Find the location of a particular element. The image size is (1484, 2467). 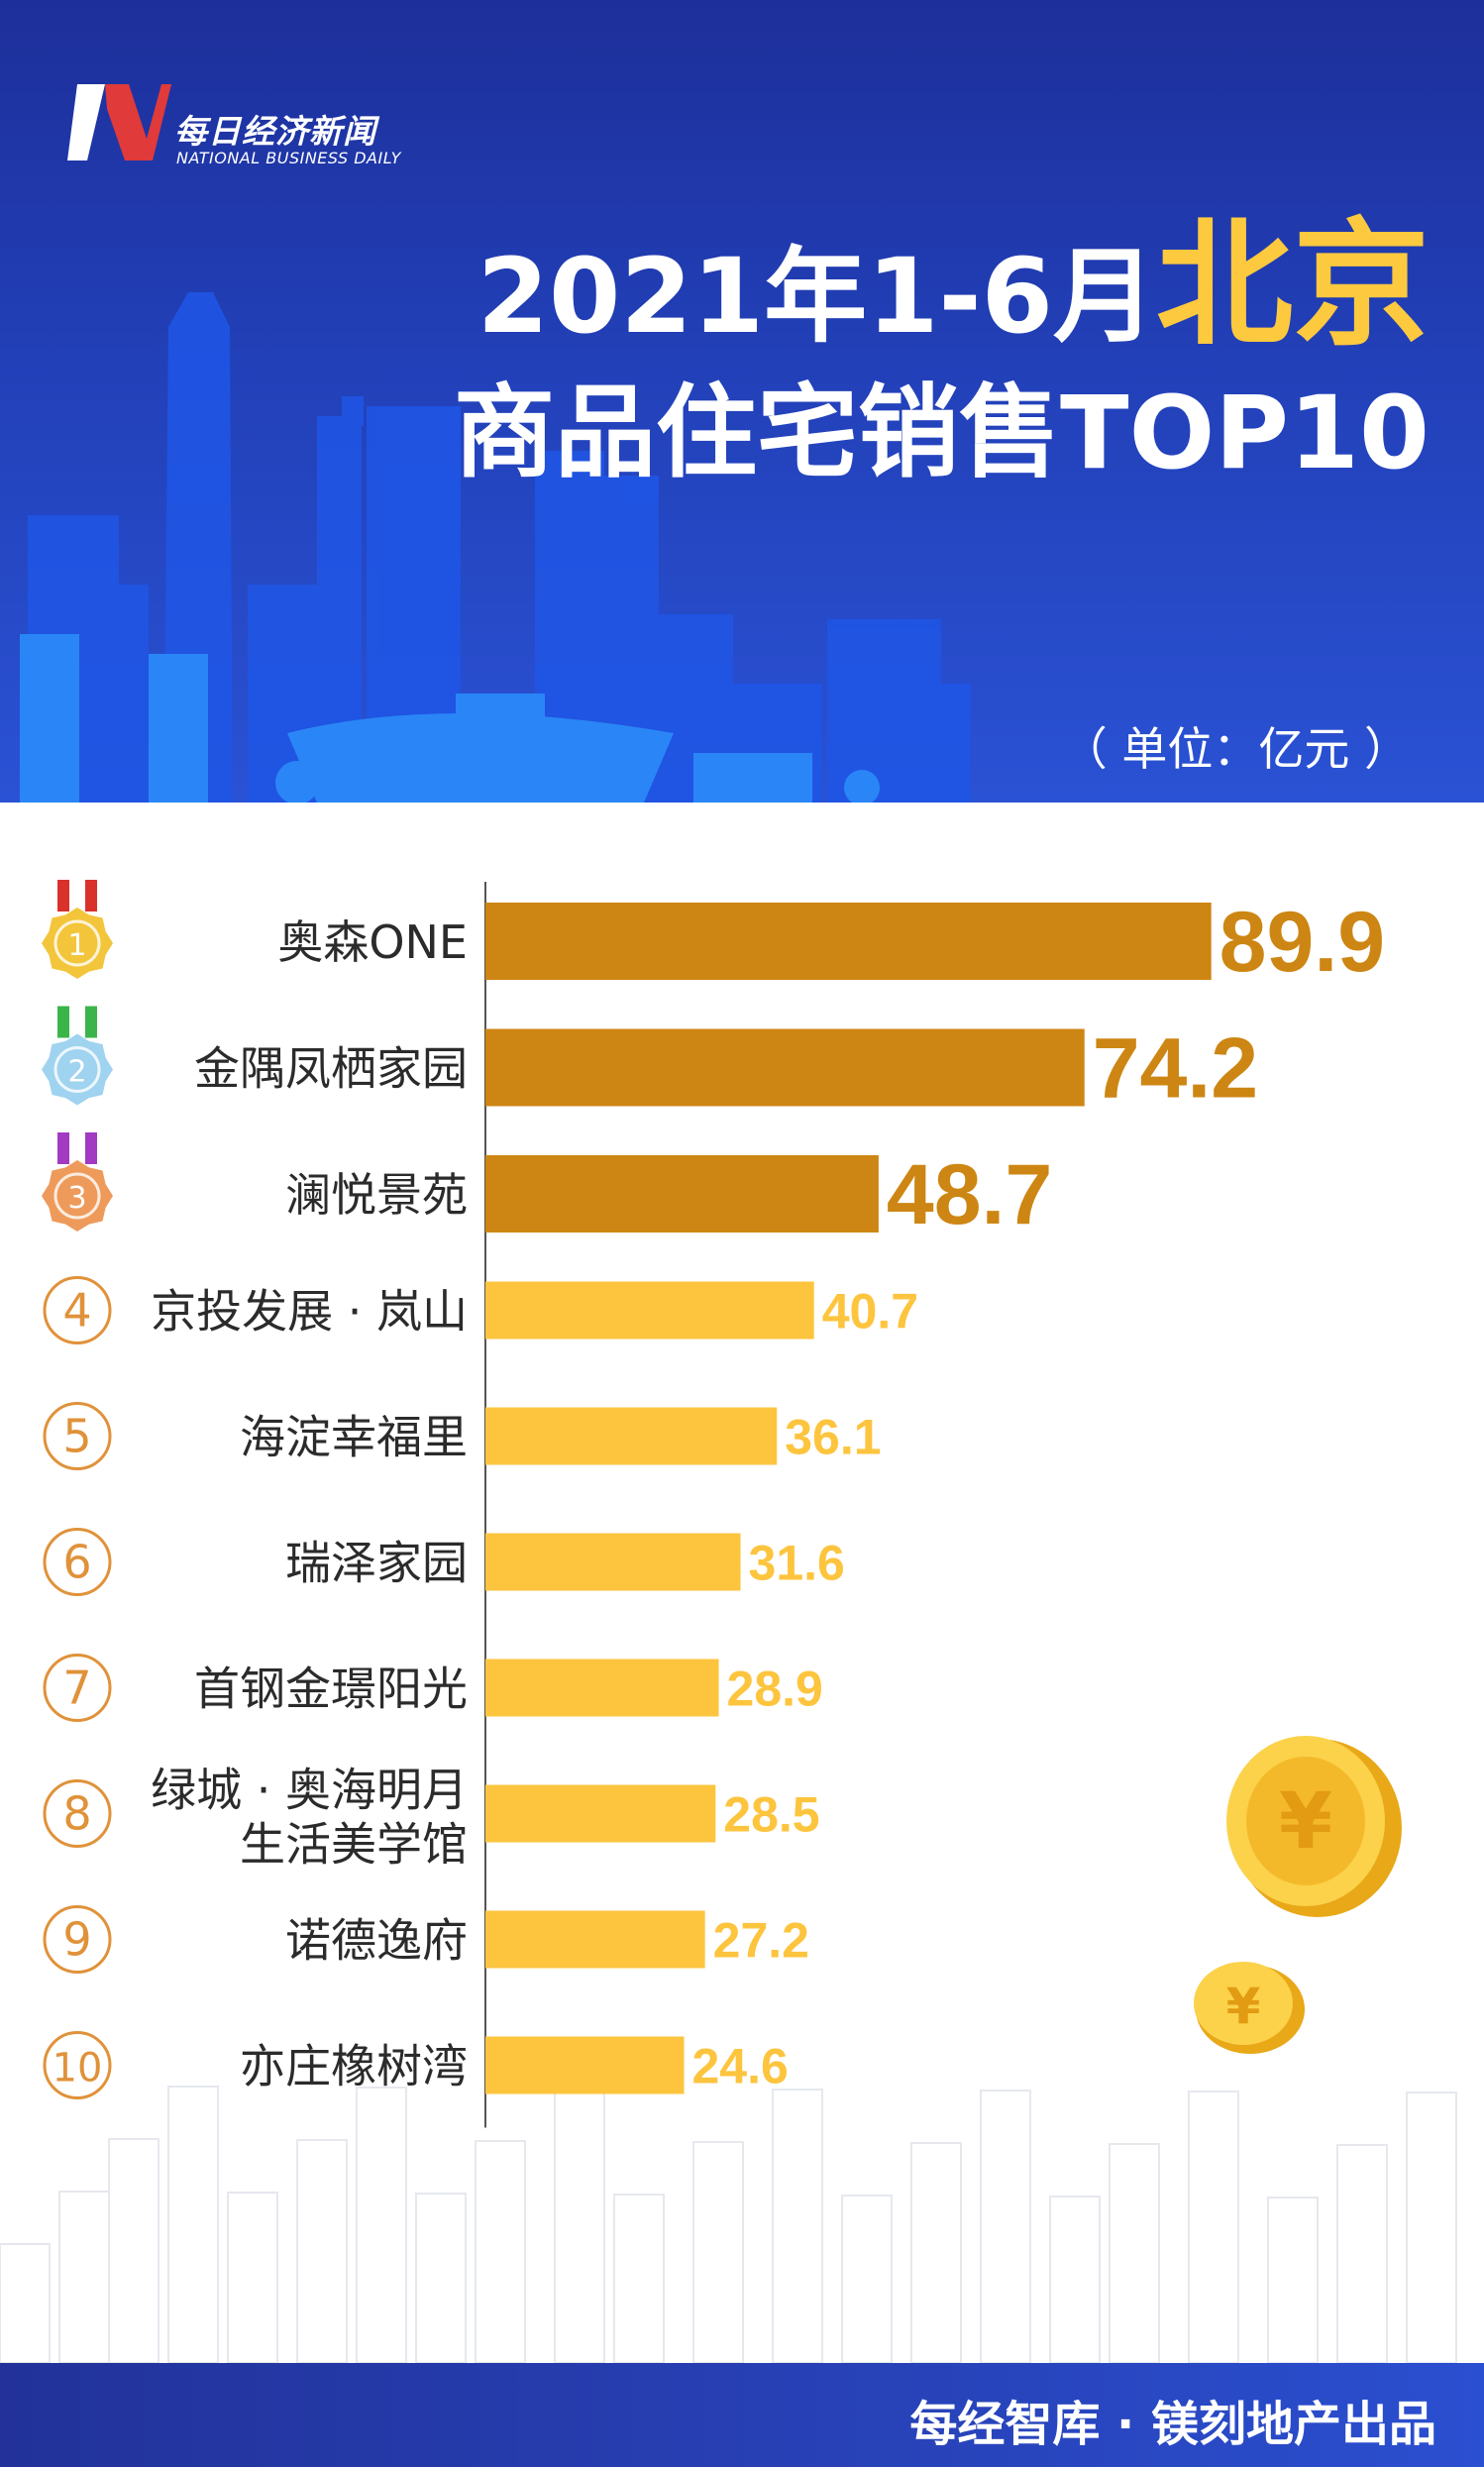

bar-row: 40.7 京投发展 · 岚山 4 is located at coordinates (481, 1310).